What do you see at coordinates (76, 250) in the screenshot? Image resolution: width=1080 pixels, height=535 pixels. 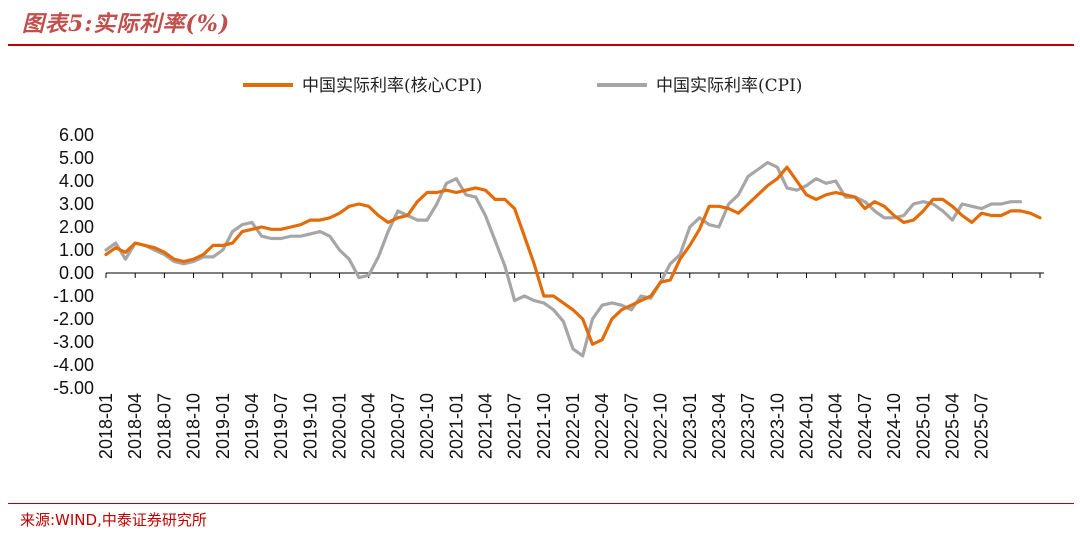 I see `y-tick-label: 1.00` at bounding box center [76, 250].